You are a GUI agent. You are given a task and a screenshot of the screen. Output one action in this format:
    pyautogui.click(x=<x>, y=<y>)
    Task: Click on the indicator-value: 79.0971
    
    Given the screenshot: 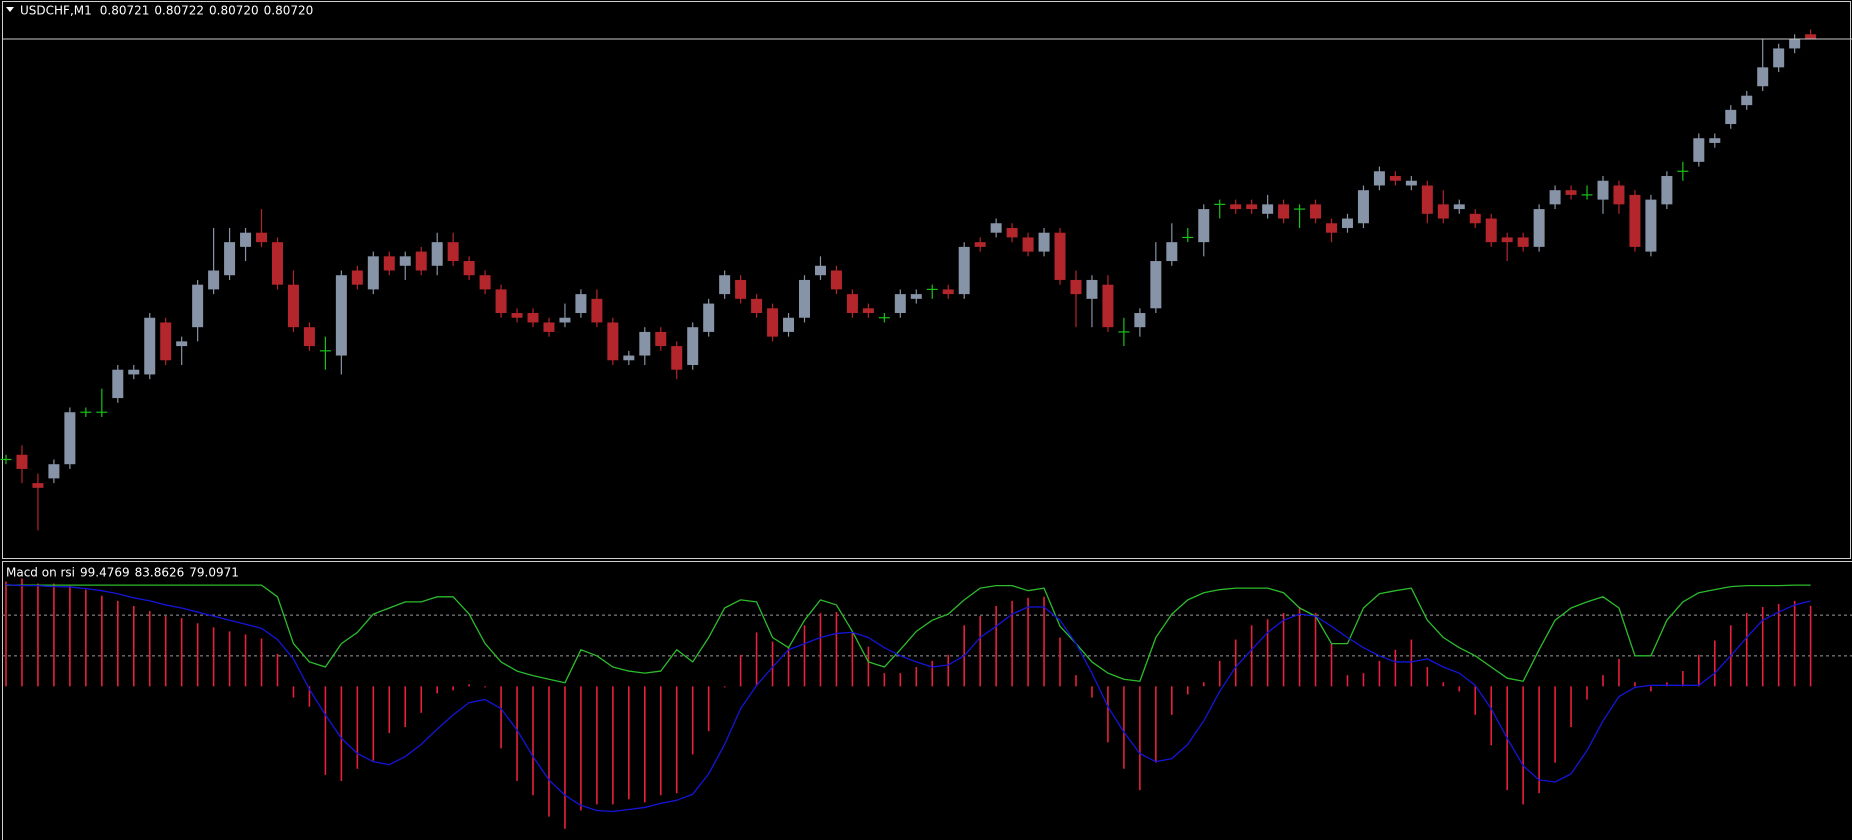 What is the action you would take?
    pyautogui.click(x=214, y=572)
    